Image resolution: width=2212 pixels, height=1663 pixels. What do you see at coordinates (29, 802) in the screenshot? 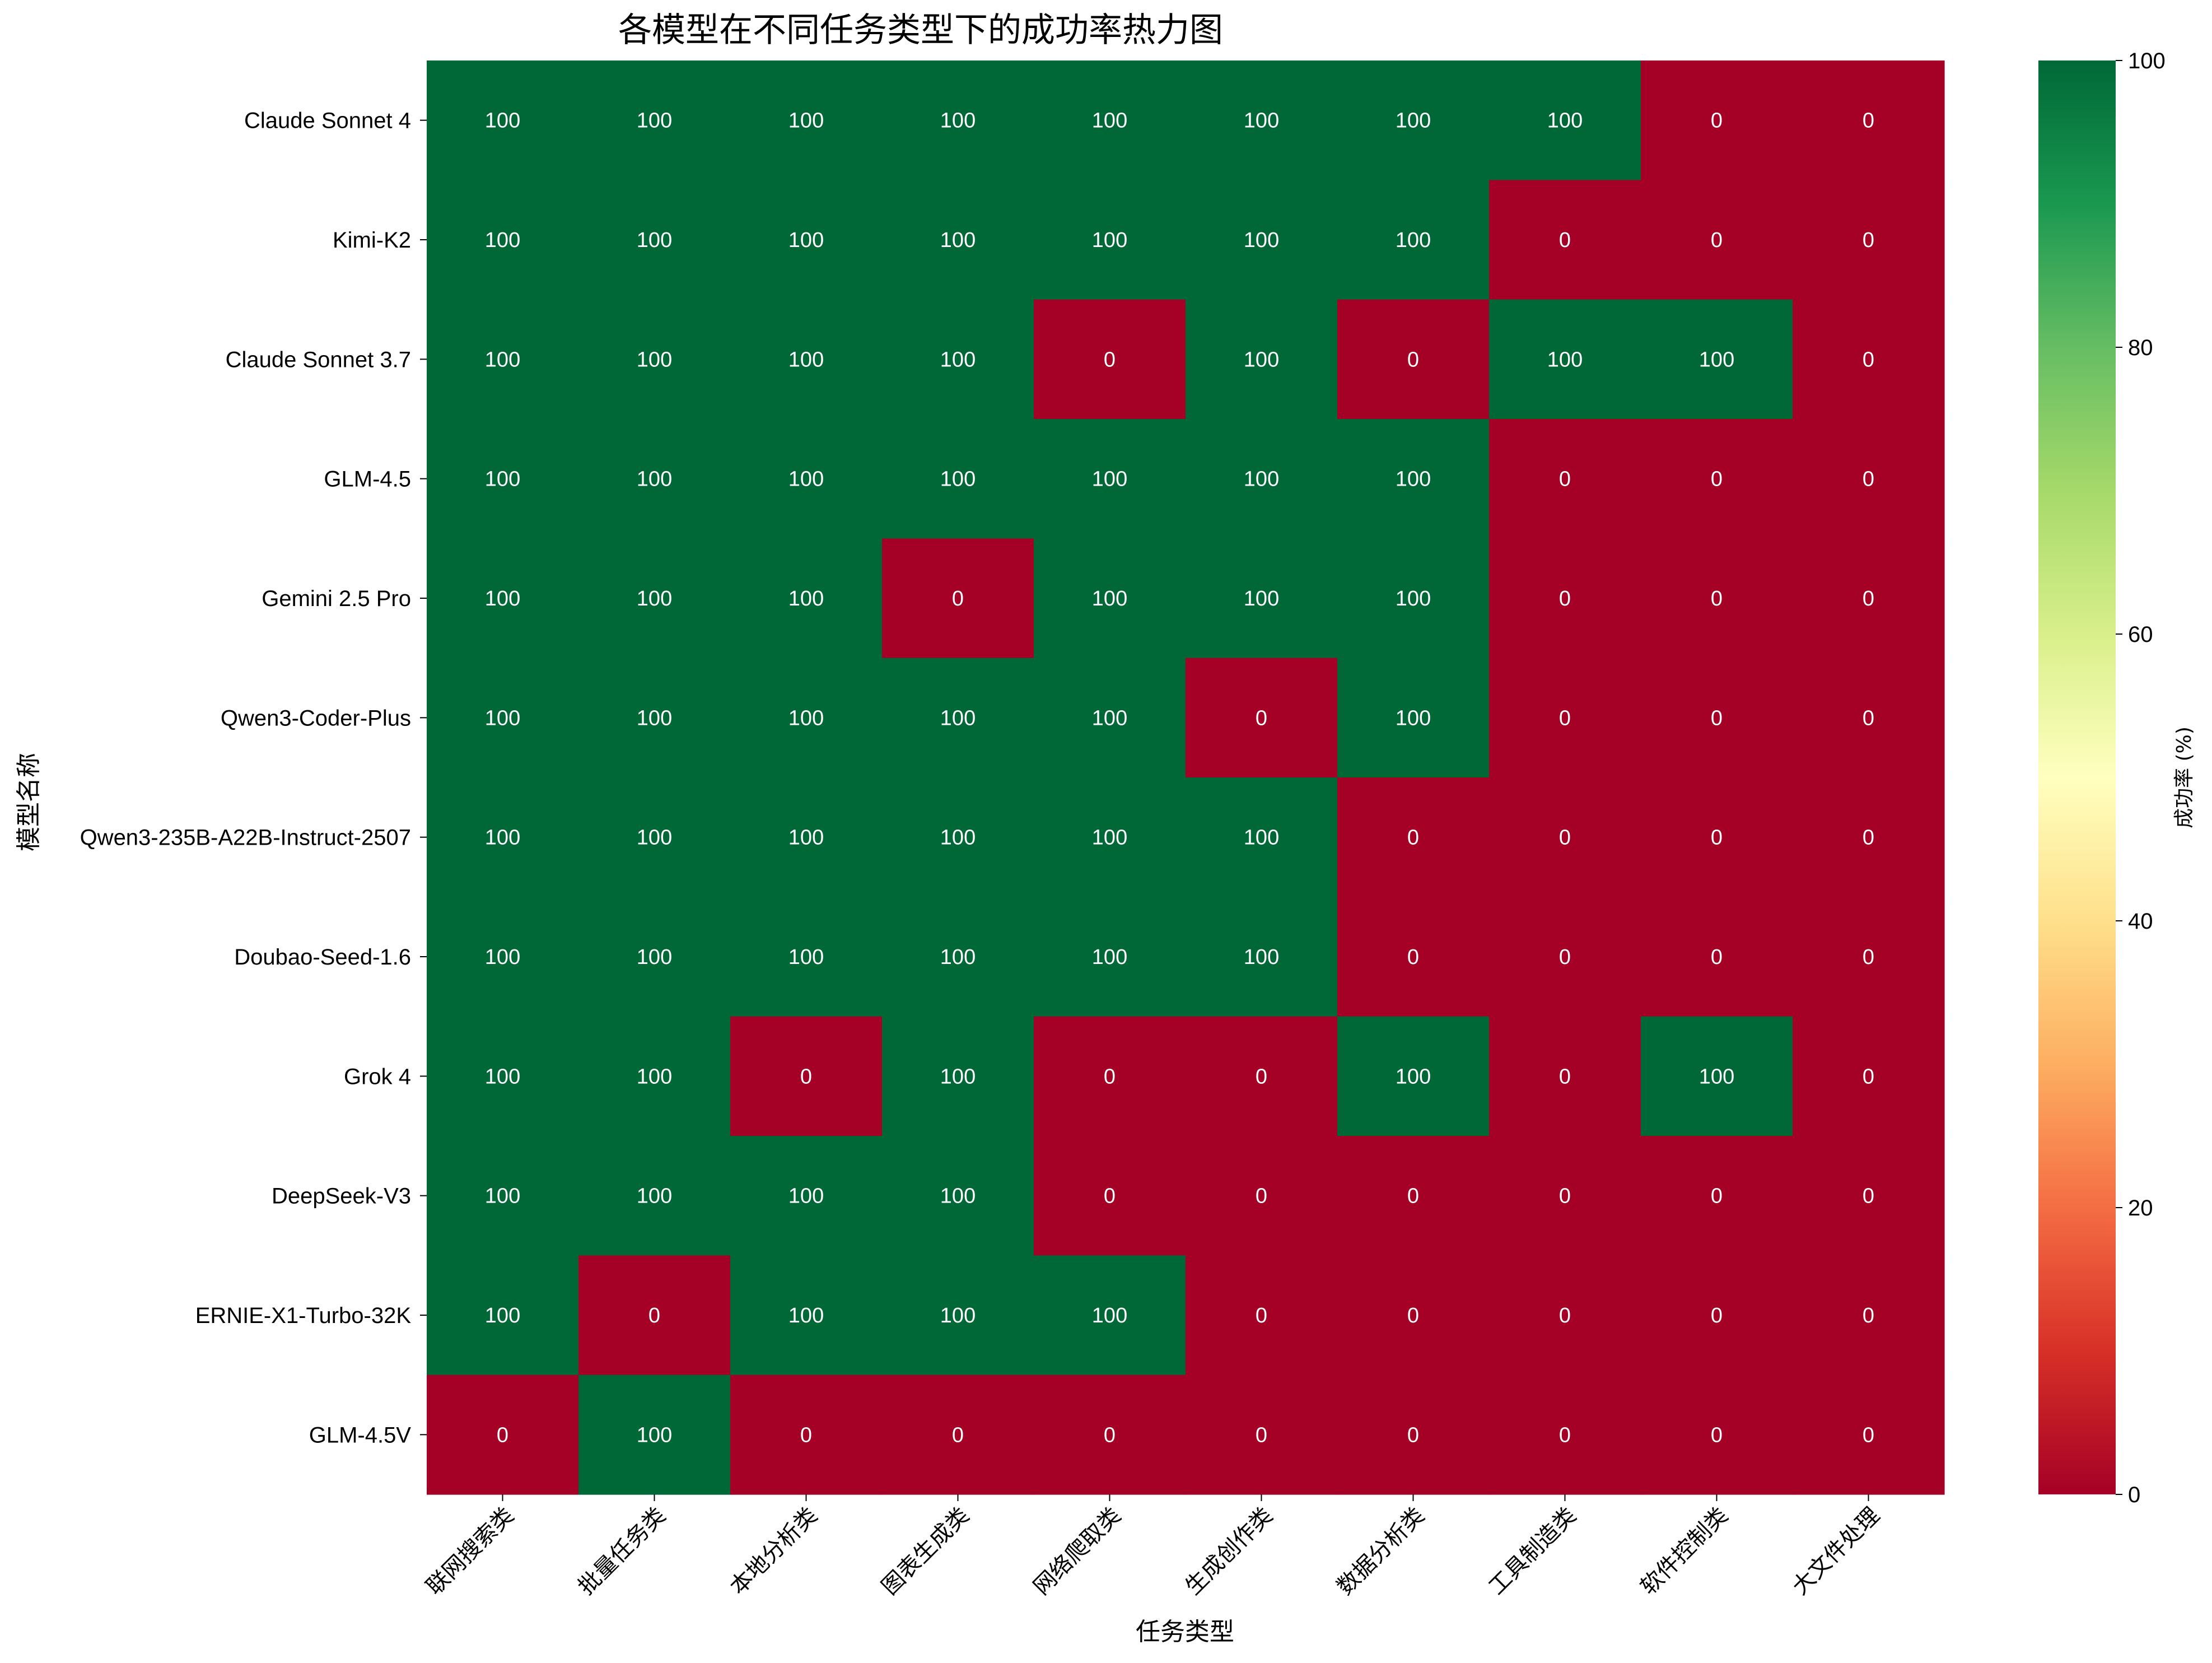
I see `y-axis-label: 模型名称` at bounding box center [29, 802].